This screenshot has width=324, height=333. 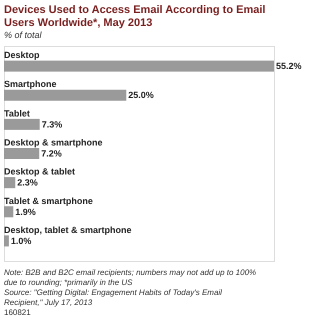 I want to click on y-tick-label: Tablet & smartphone, so click(x=48, y=201).